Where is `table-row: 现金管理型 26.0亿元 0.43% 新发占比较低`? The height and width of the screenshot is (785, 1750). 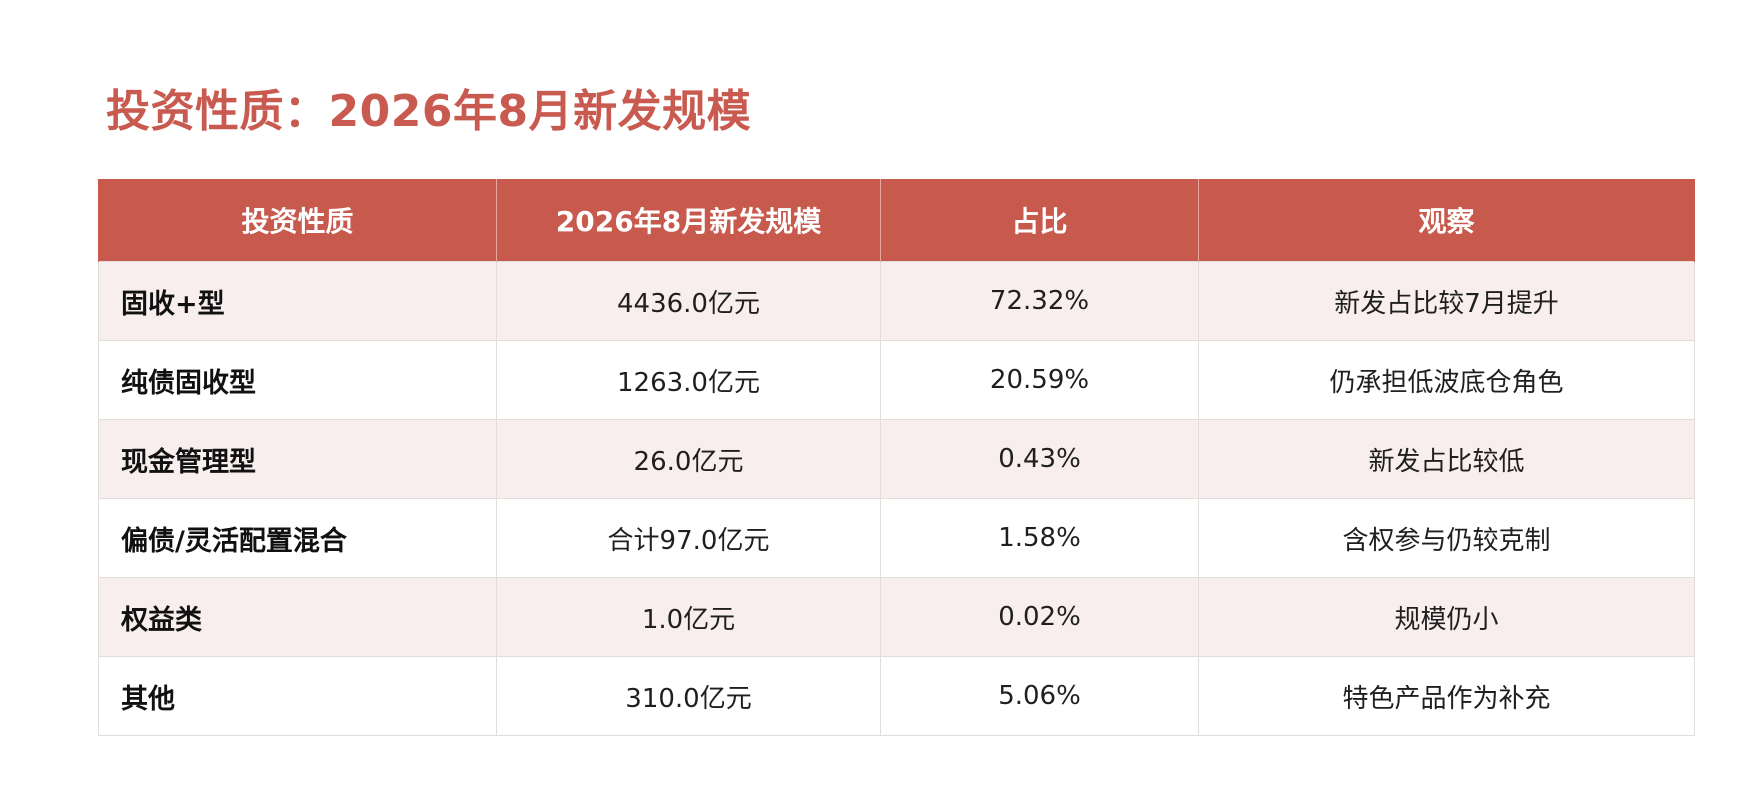
table-row: 现金管理型 26.0亿元 0.43% 新发占比较低 is located at coordinates (896, 459).